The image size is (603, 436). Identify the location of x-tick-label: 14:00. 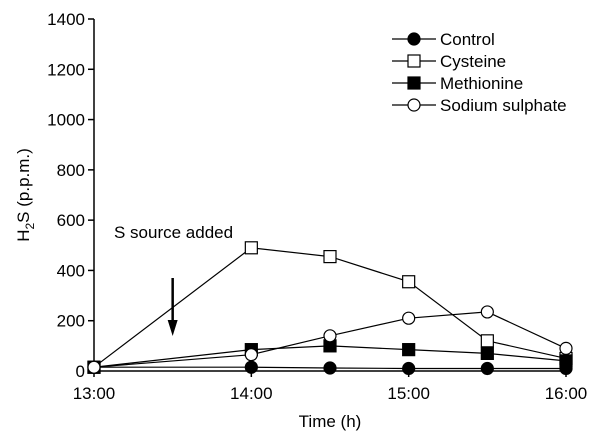
(251, 393).